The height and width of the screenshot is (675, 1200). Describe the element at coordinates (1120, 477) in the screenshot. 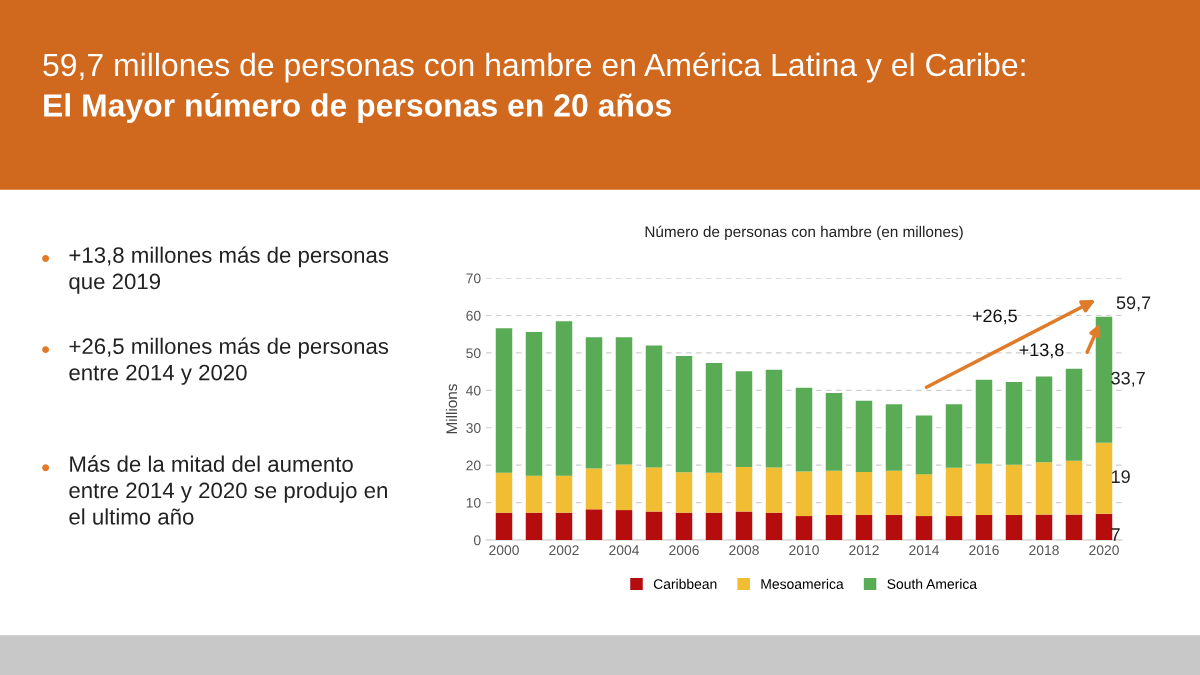

I see `data-label: 19` at that location.